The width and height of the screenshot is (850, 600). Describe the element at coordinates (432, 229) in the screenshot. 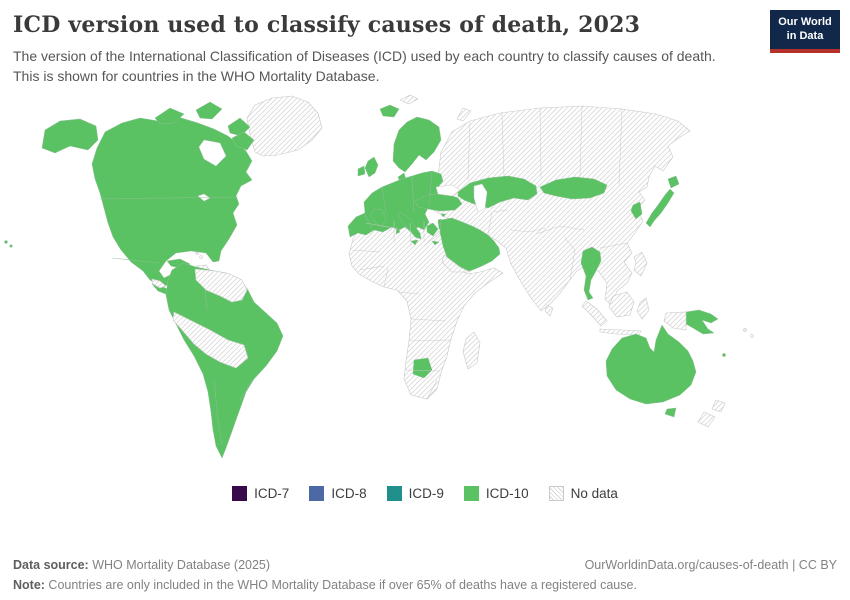

I see `region-greece` at that location.